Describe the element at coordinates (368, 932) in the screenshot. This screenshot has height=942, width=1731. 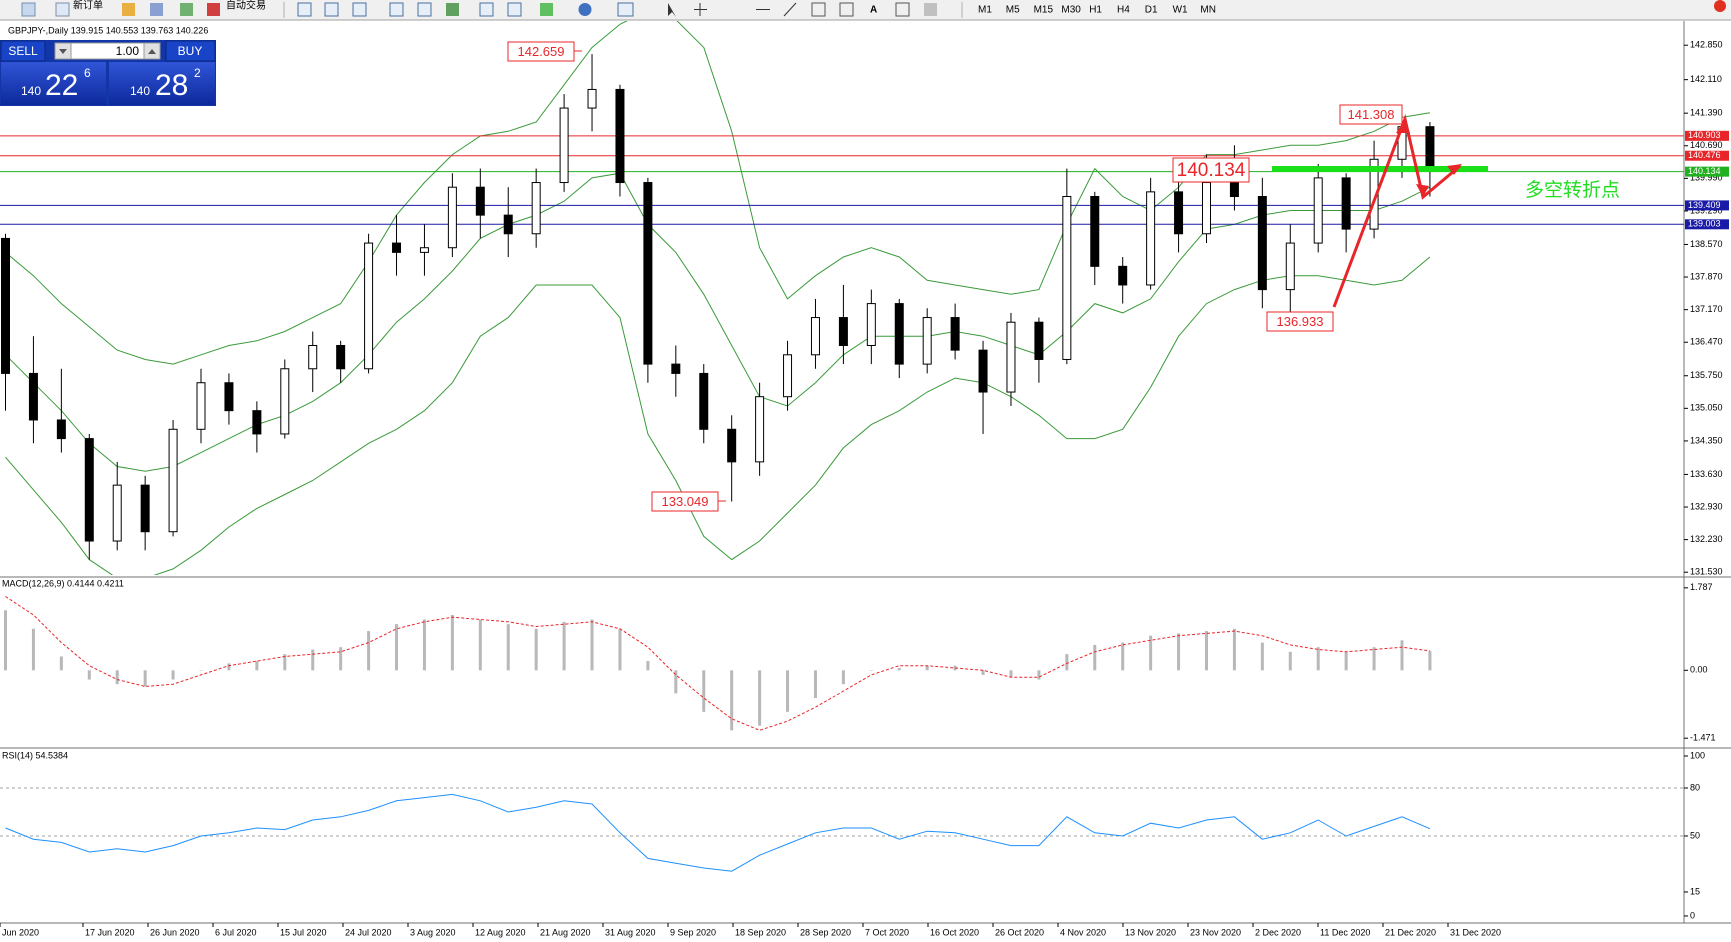
I see `x-tick-label: 24 Jul 2020` at that location.